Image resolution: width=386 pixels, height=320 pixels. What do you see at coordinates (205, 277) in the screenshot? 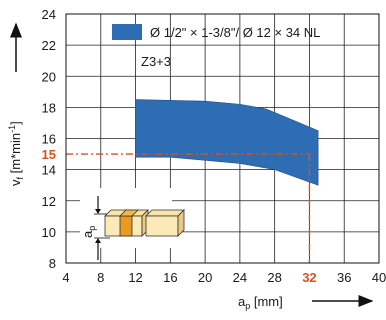
I see `x-tick-label: 20` at bounding box center [205, 277].